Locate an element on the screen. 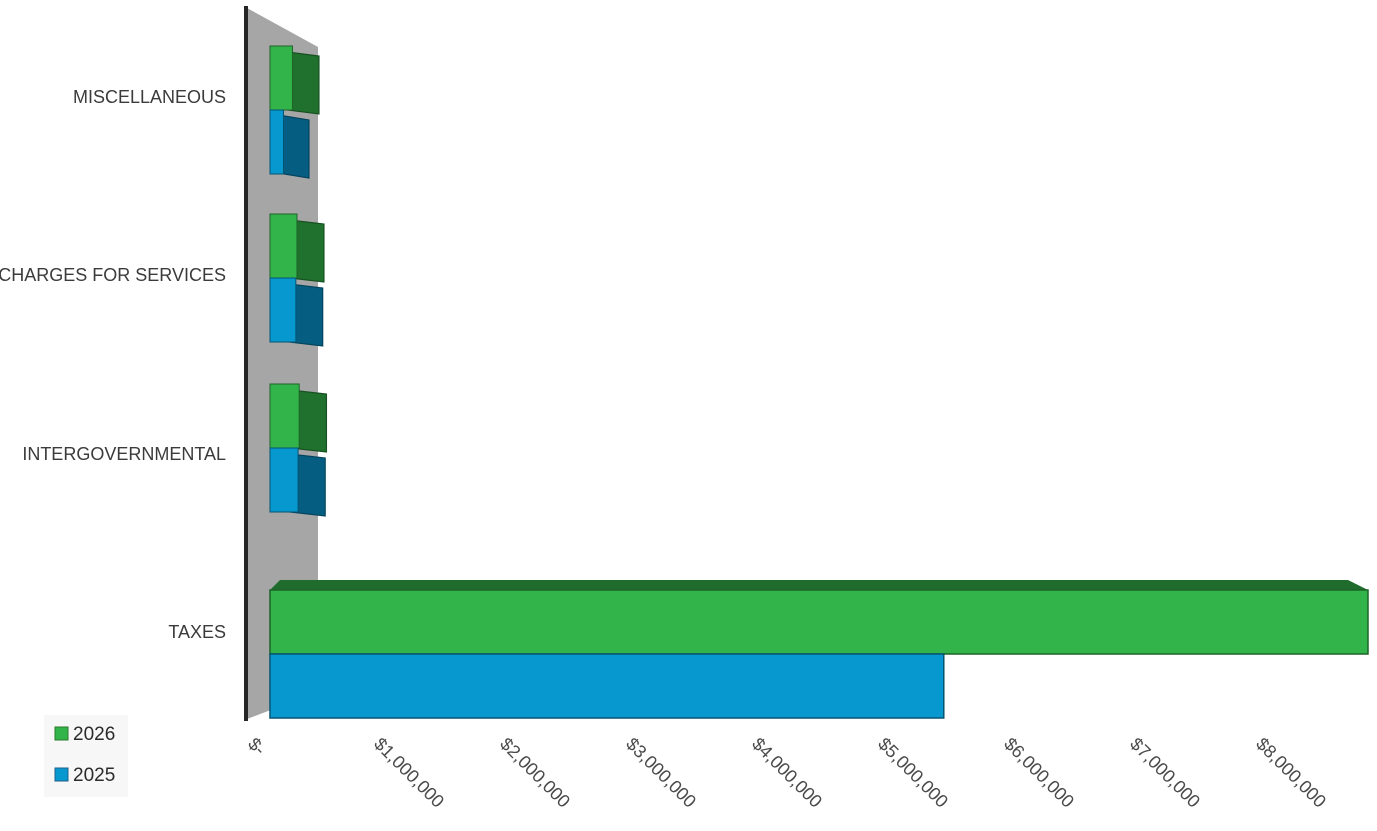 Image resolution: width=1377 pixels, height=831 pixels. bar-taxes-2025 is located at coordinates (607, 686).